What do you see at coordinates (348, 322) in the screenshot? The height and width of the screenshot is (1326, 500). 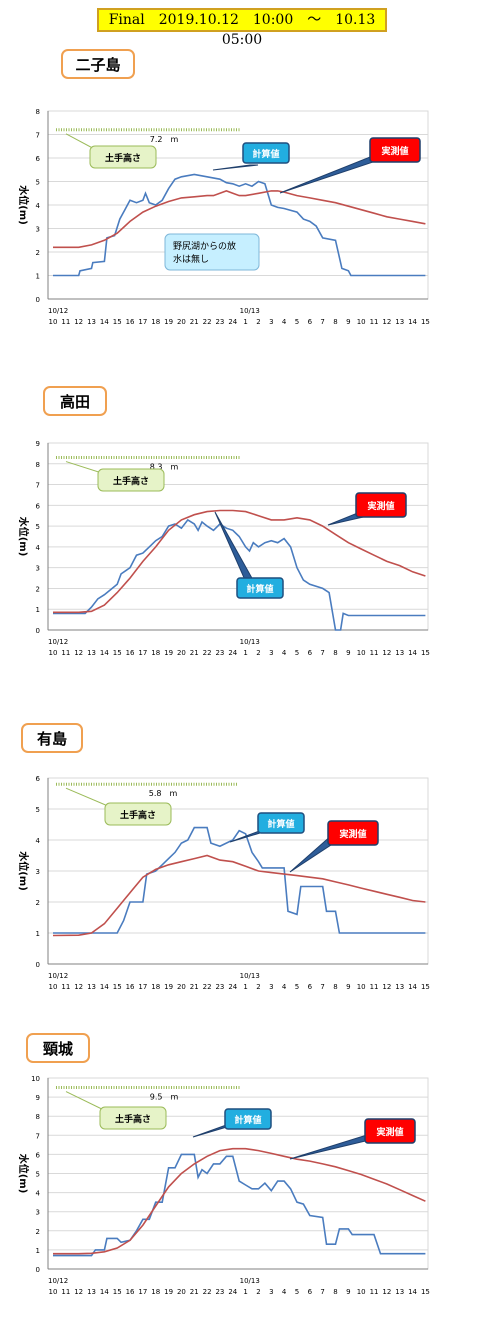 I see `x-tick-label: 9` at bounding box center [348, 322].